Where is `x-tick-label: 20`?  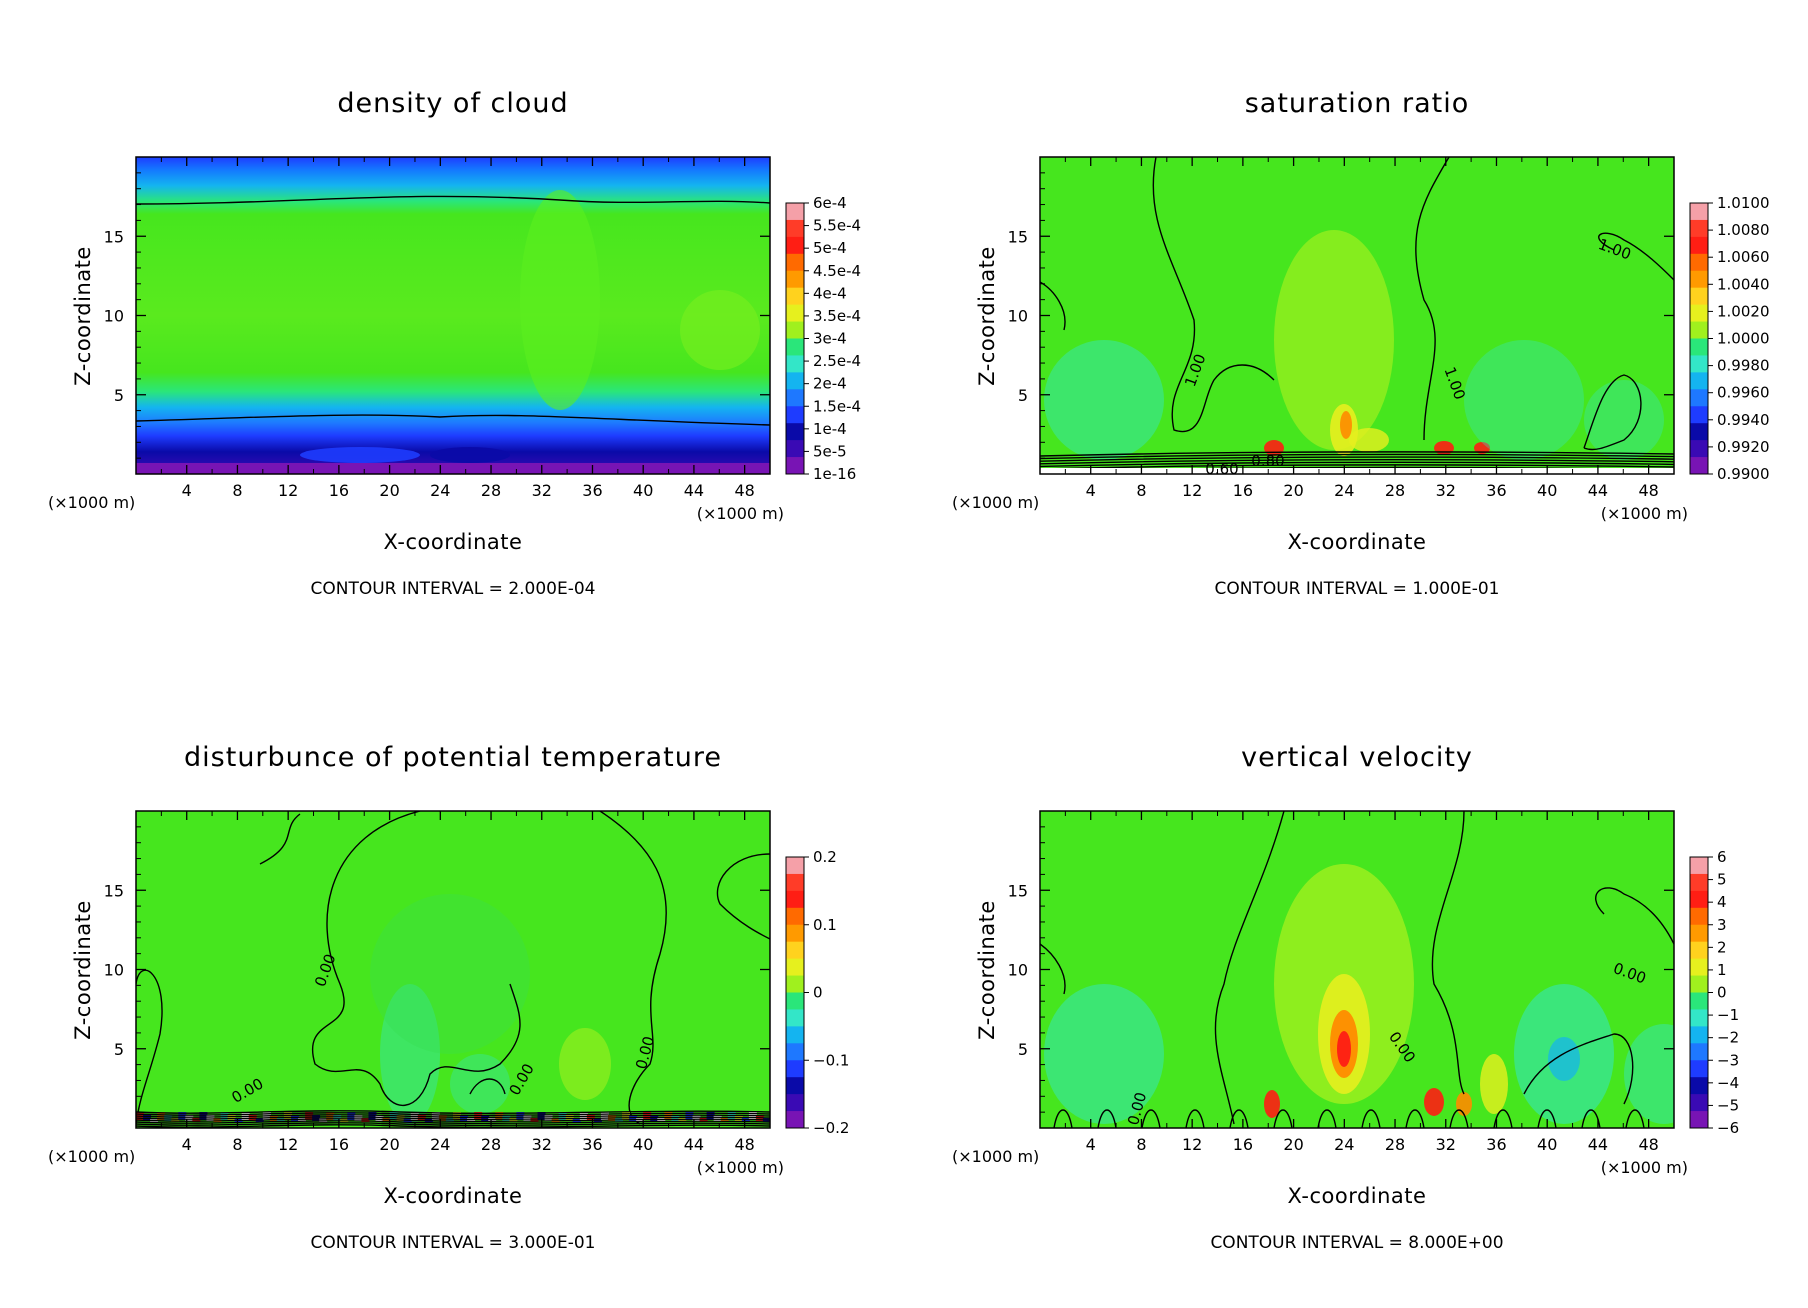
x-tick-label: 20 is located at coordinates (1293, 1144).